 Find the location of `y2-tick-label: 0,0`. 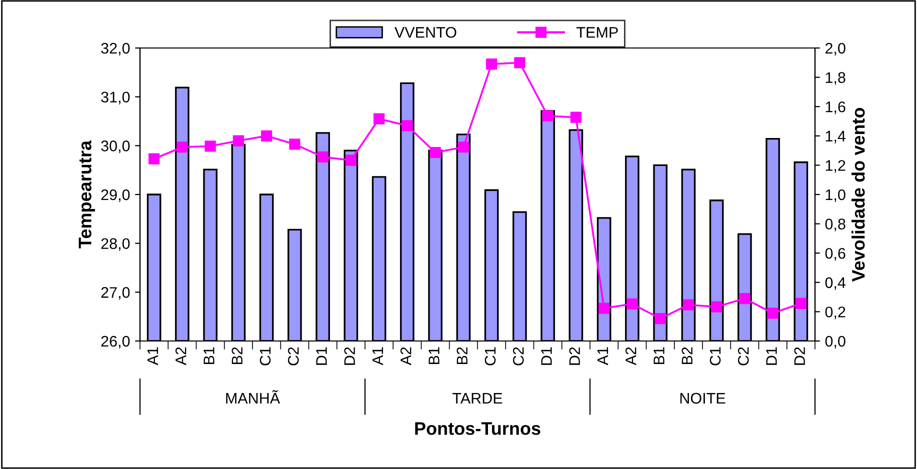

y2-tick-label: 0,0 is located at coordinates (835, 342).